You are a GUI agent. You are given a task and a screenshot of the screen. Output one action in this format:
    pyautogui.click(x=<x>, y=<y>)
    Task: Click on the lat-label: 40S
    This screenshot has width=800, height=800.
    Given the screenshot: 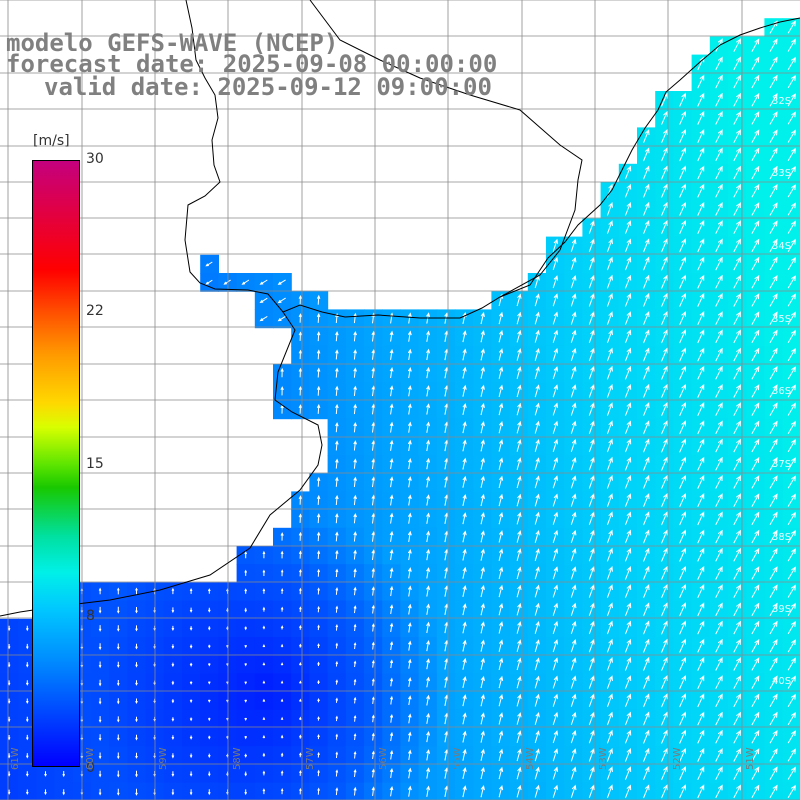 What is the action you would take?
    pyautogui.click(x=782, y=681)
    